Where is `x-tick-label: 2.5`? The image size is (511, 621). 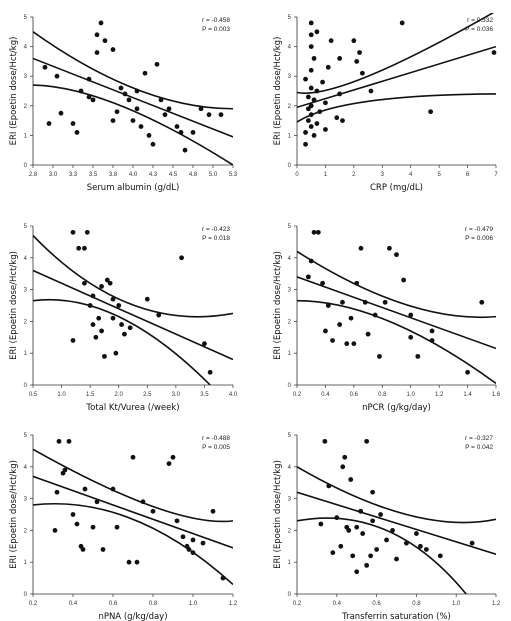
x-tick-label: 2.5 is located at coordinates (147, 395).